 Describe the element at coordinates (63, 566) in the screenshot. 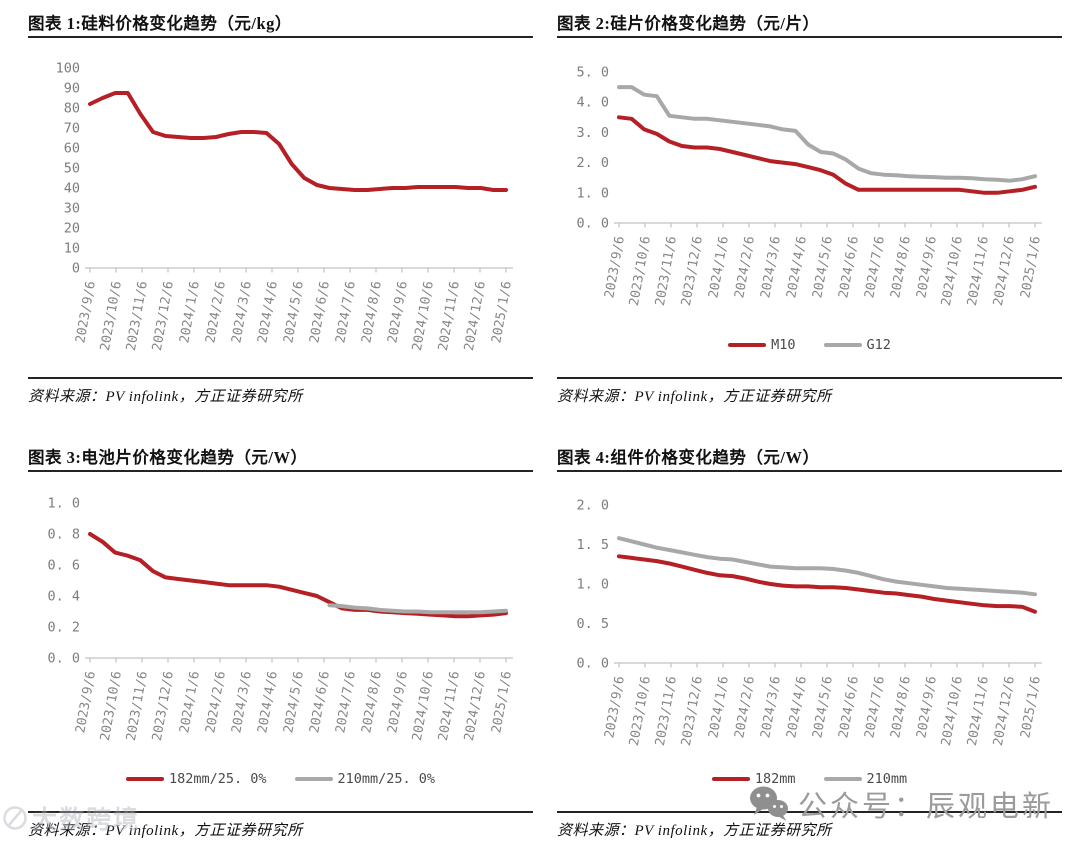

I see `y-tick-label: 0. 6` at that location.